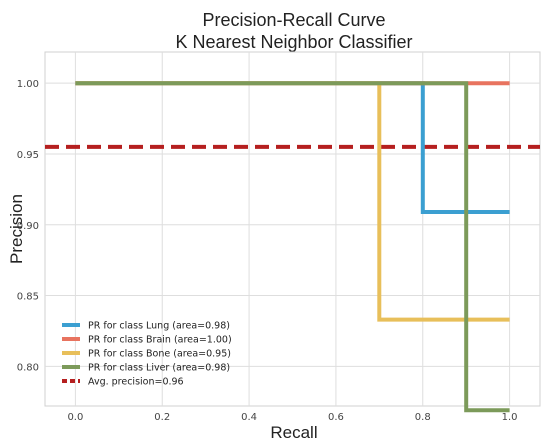 This screenshot has height=447, width=550. I want to click on y-tick-label: 0.90, so click(28, 226).